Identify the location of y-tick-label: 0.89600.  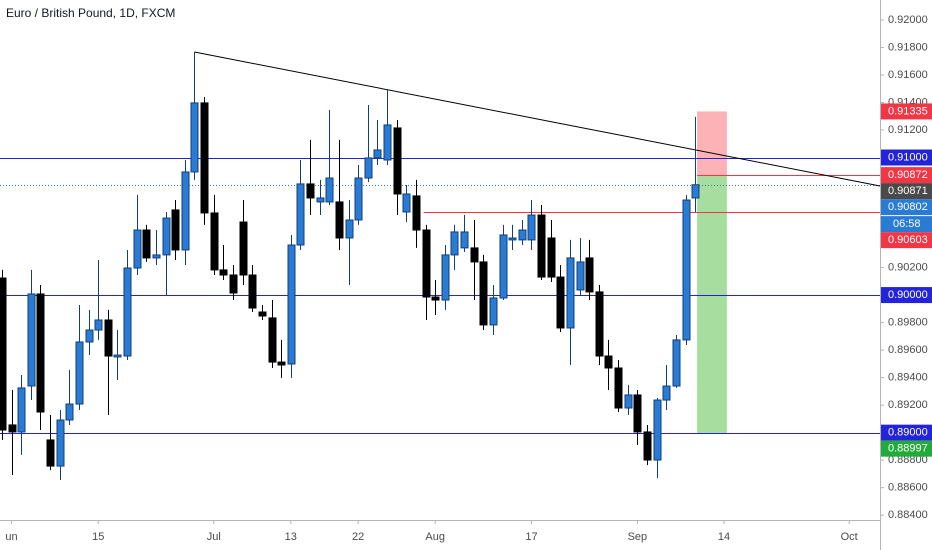
(908, 350).